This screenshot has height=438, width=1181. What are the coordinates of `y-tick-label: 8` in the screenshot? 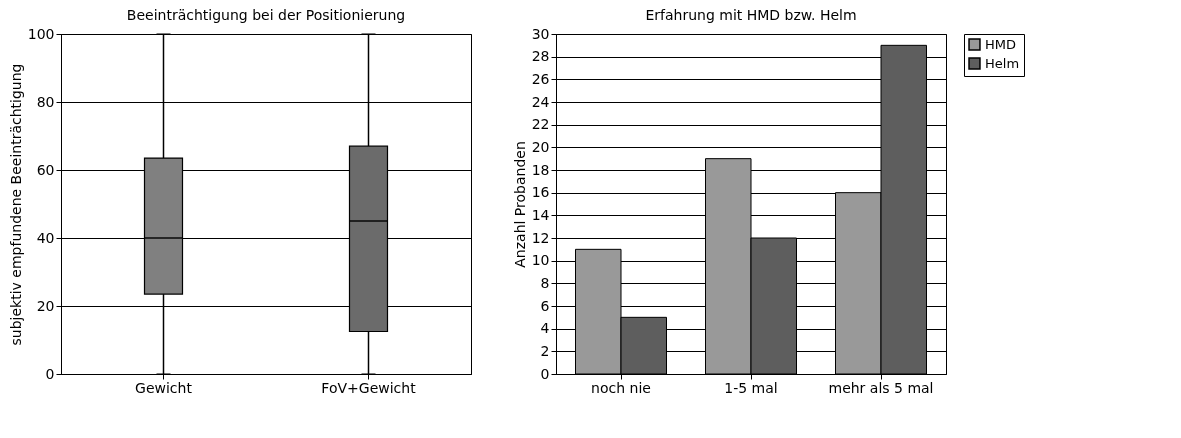 It's located at (545, 282).